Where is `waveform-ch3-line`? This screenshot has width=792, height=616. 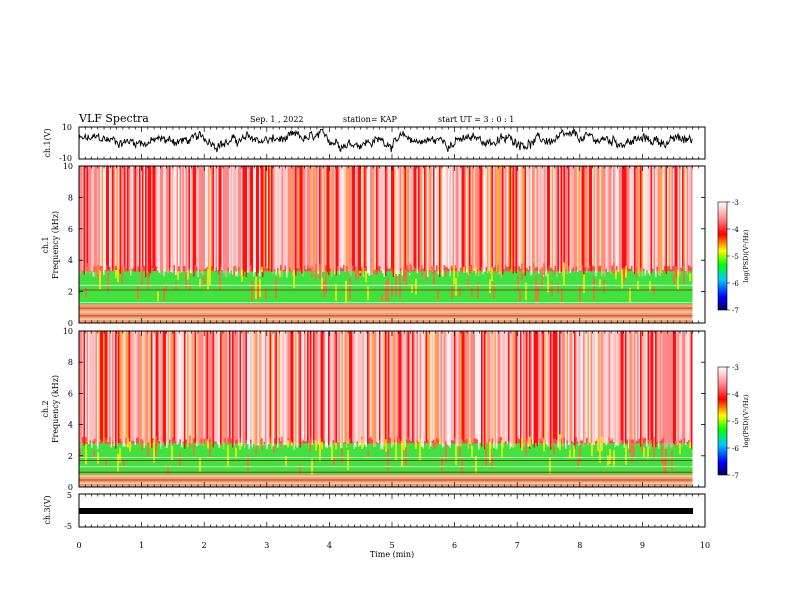
waveform-ch3-line is located at coordinates (386, 511).